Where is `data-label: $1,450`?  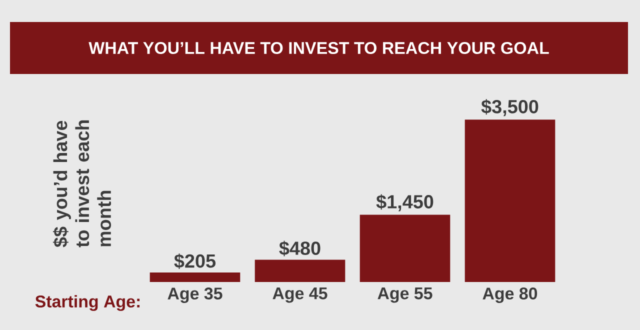 data-label: $1,450 is located at coordinates (405, 203).